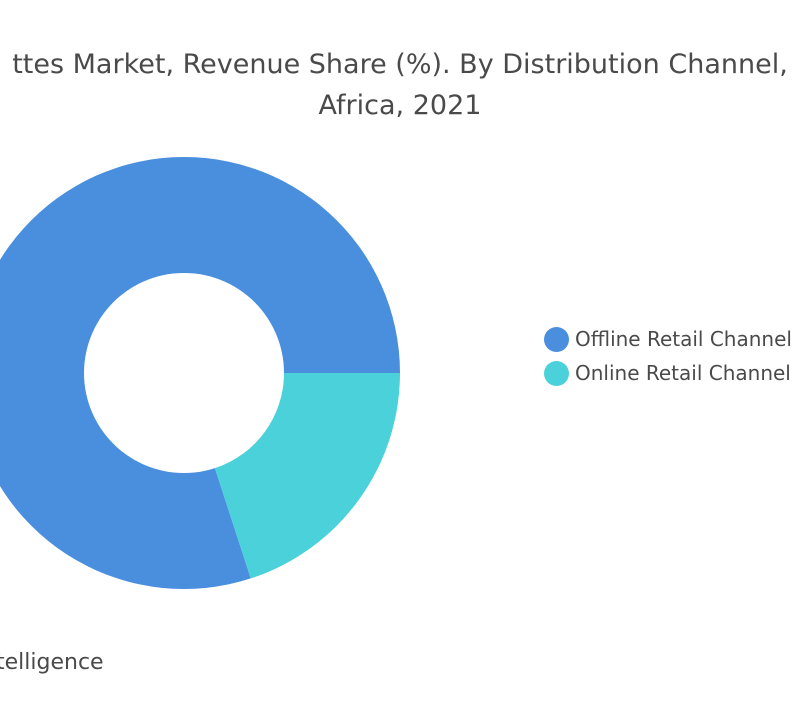 The image size is (800, 712). I want to click on legend-item-offline: Offline Retail Channel, so click(668, 339).